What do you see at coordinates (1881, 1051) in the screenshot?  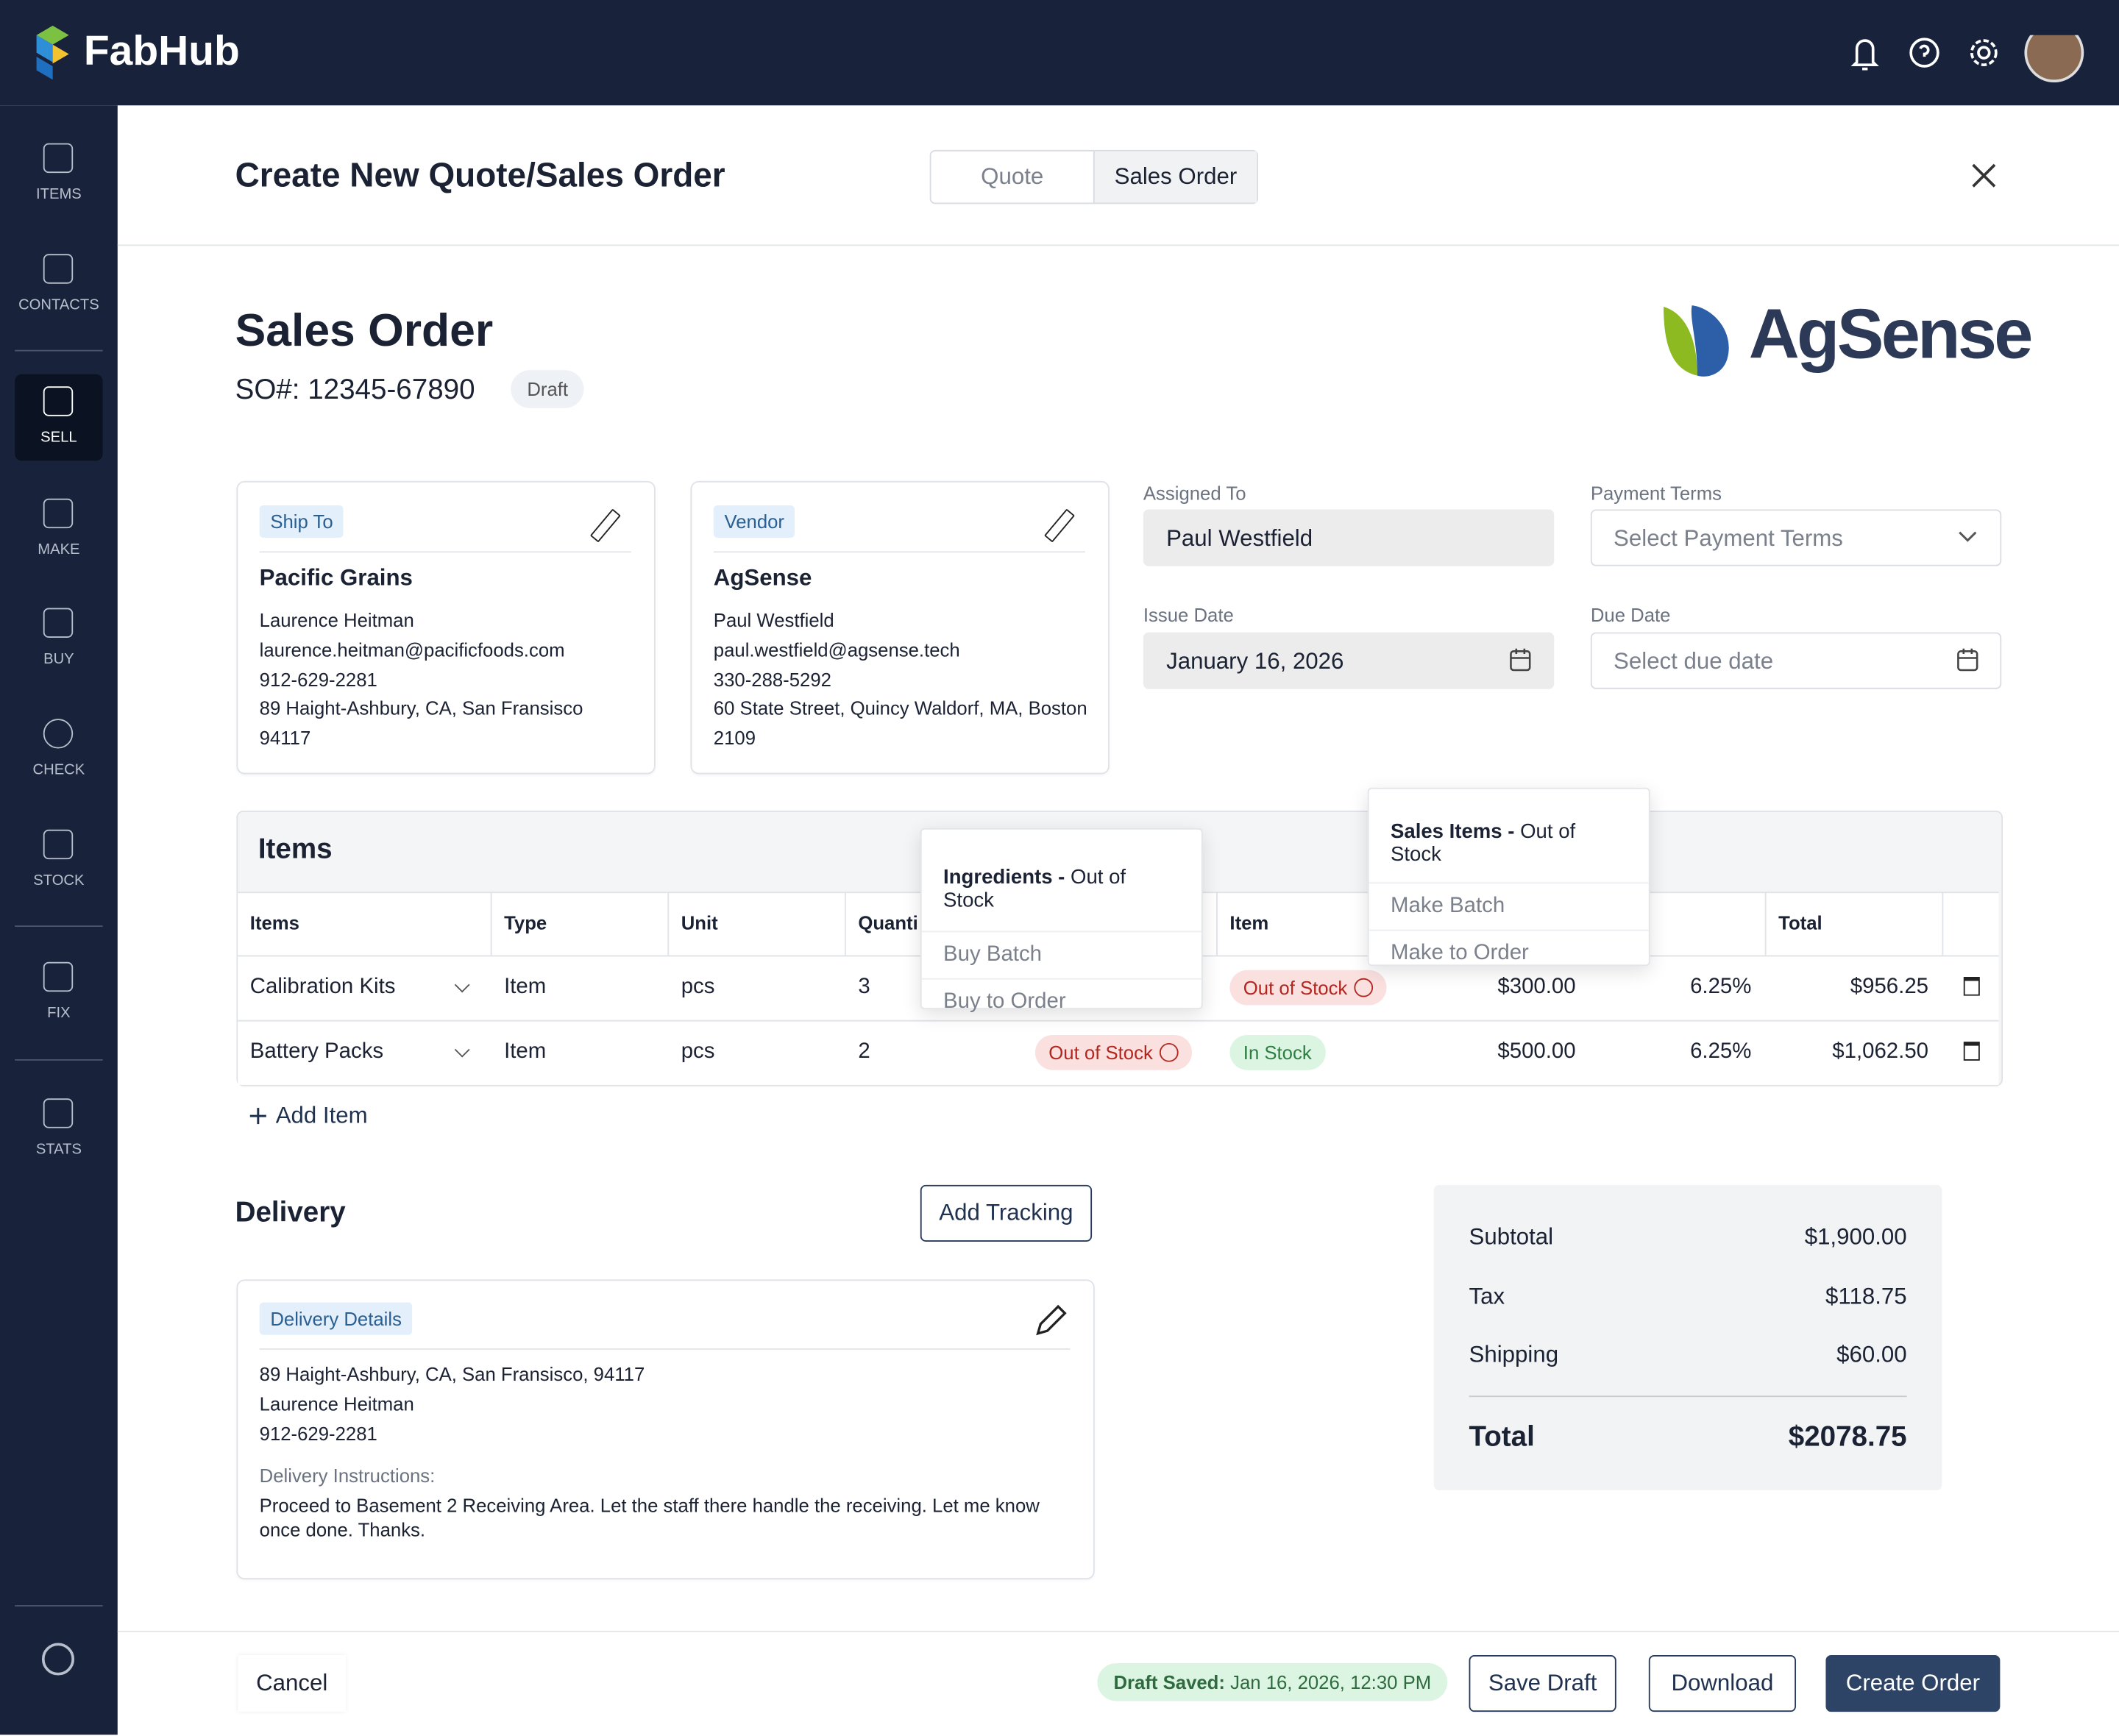 I see `table-cell: $1,062.50` at bounding box center [1881, 1051].